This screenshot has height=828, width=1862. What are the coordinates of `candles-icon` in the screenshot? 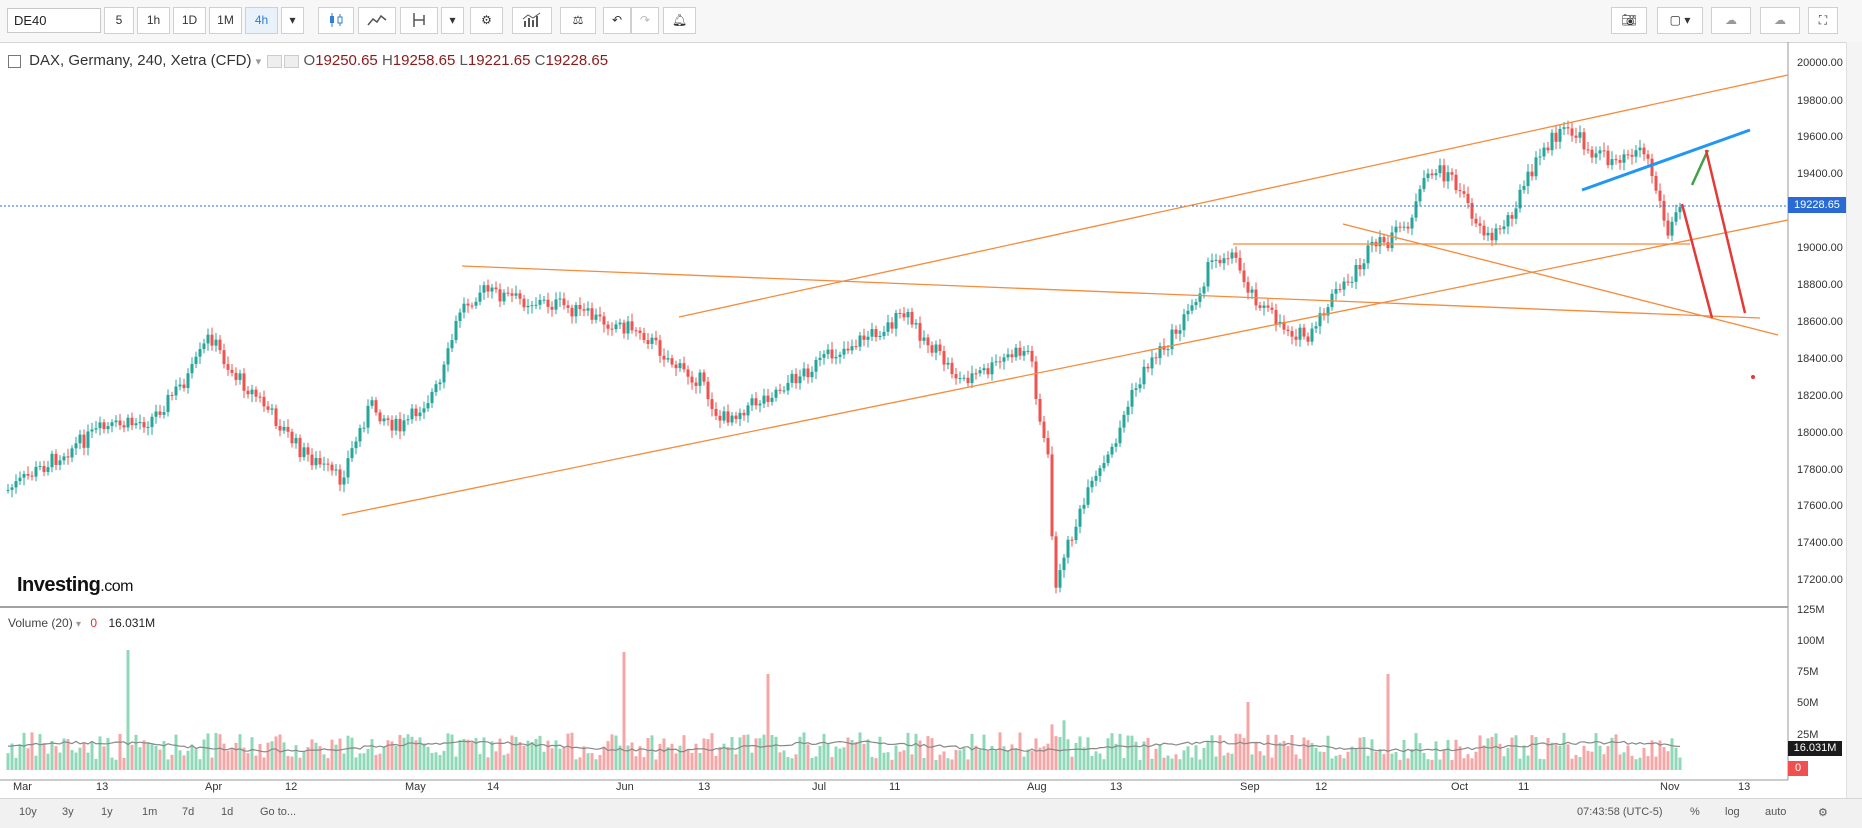 It's located at (336, 20).